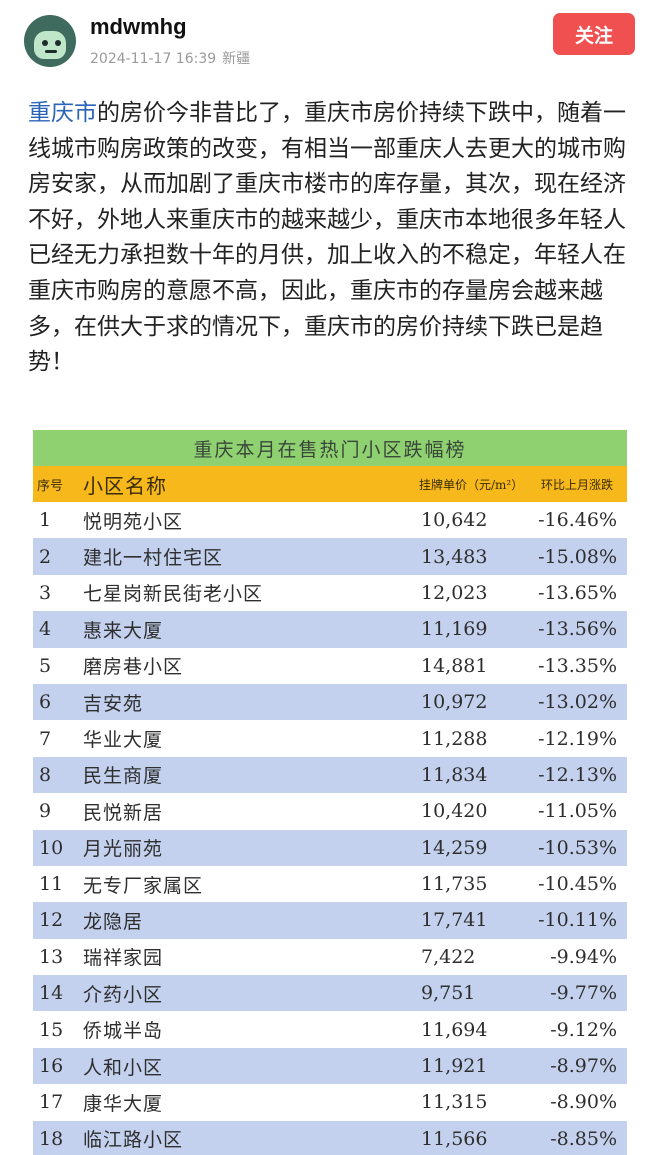  What do you see at coordinates (577, 811) in the screenshot?
I see `cell-change: -11.05%` at bounding box center [577, 811].